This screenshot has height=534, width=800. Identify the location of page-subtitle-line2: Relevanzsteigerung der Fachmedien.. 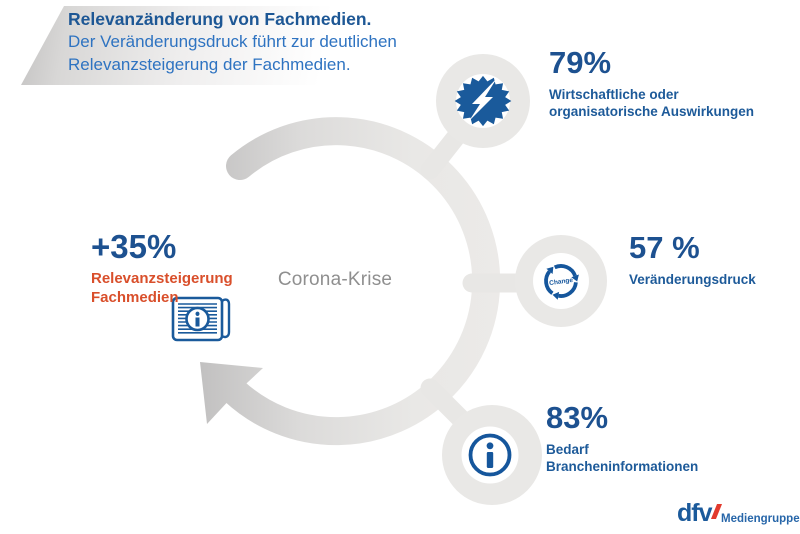
(209, 64).